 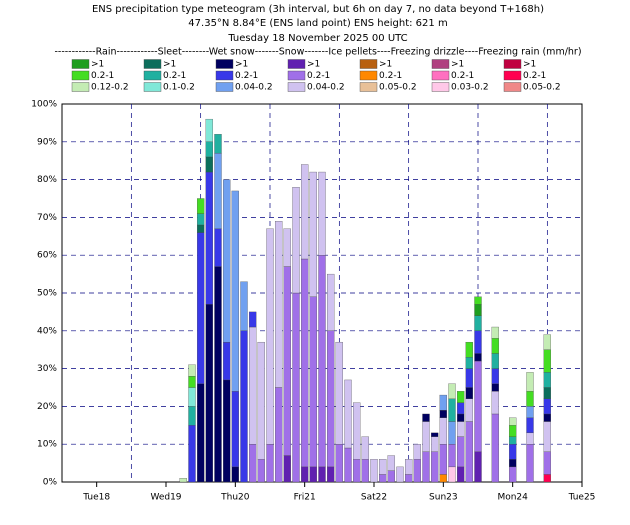 I want to click on y-tick-label: 50%, so click(x=47, y=294).